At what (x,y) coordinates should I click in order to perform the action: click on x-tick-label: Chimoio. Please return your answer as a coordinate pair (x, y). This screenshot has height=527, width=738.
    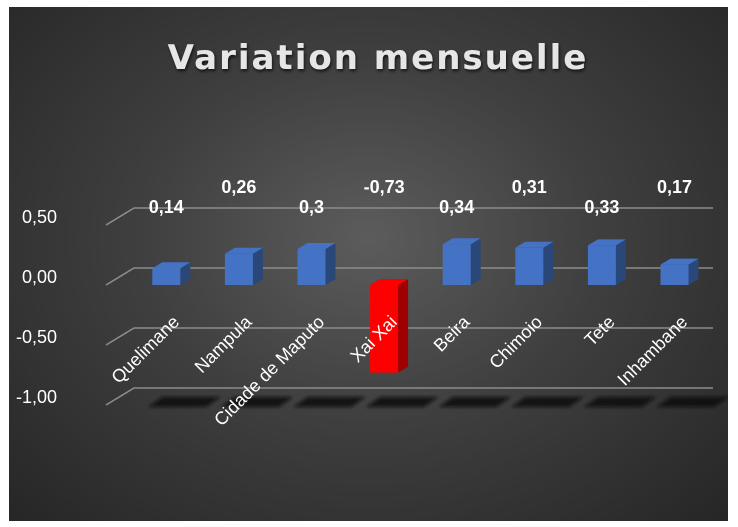
    Looking at the image, I should click on (515, 342).